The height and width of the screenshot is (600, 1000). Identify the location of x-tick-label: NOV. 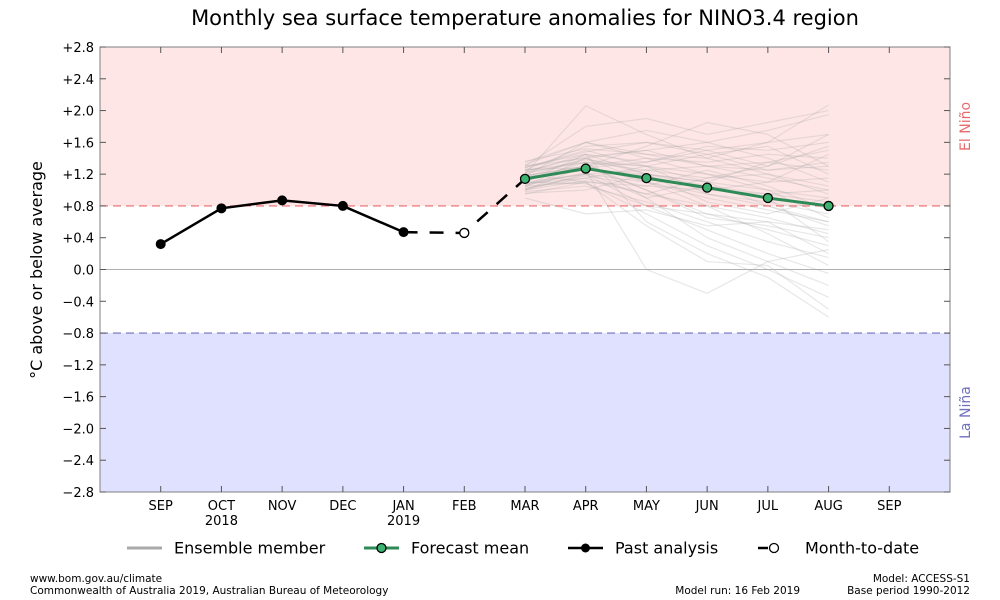
(282, 506).